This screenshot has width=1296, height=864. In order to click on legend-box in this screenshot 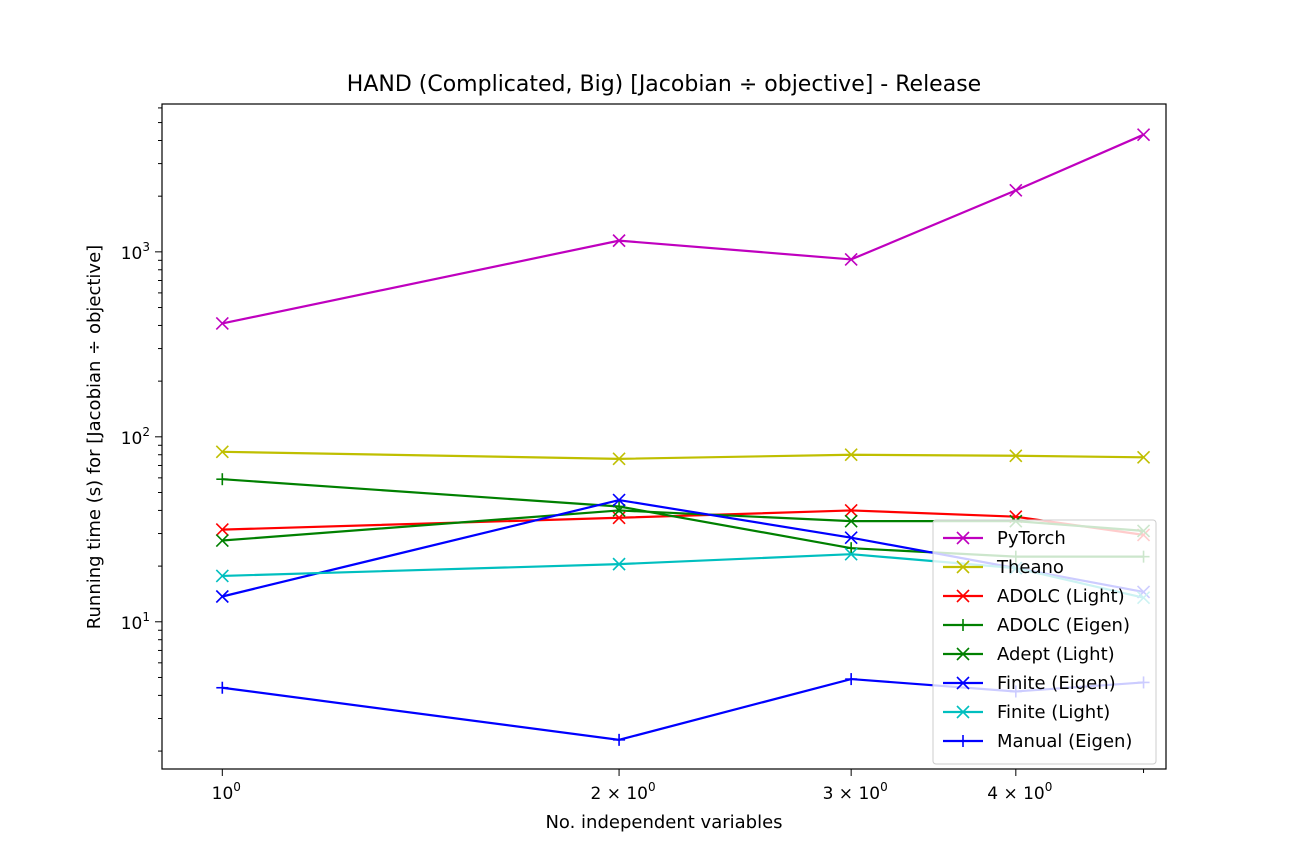, I will do `click(1044, 642)`.